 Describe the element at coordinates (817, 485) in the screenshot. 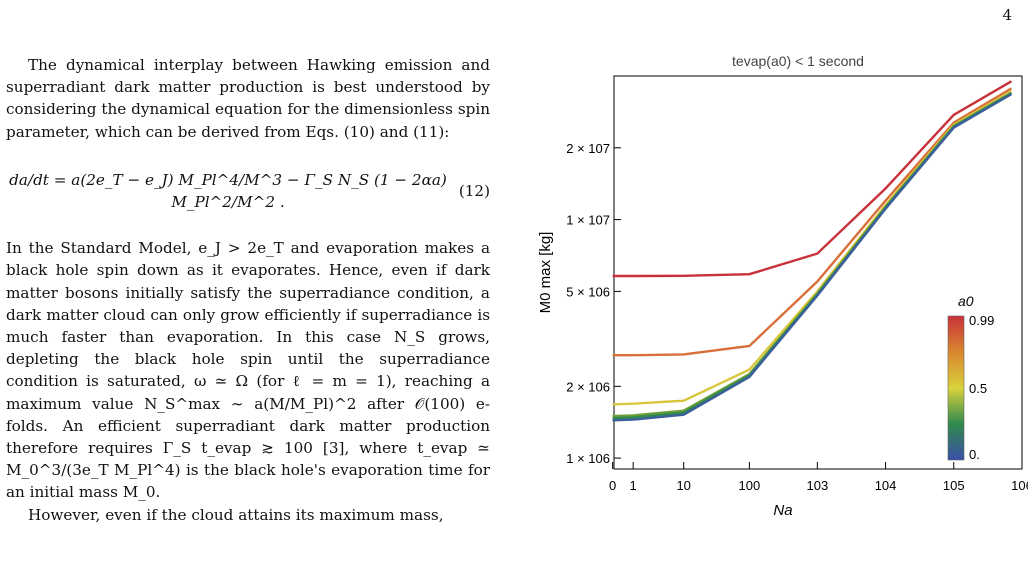

I see `x-tick-label: 103` at that location.